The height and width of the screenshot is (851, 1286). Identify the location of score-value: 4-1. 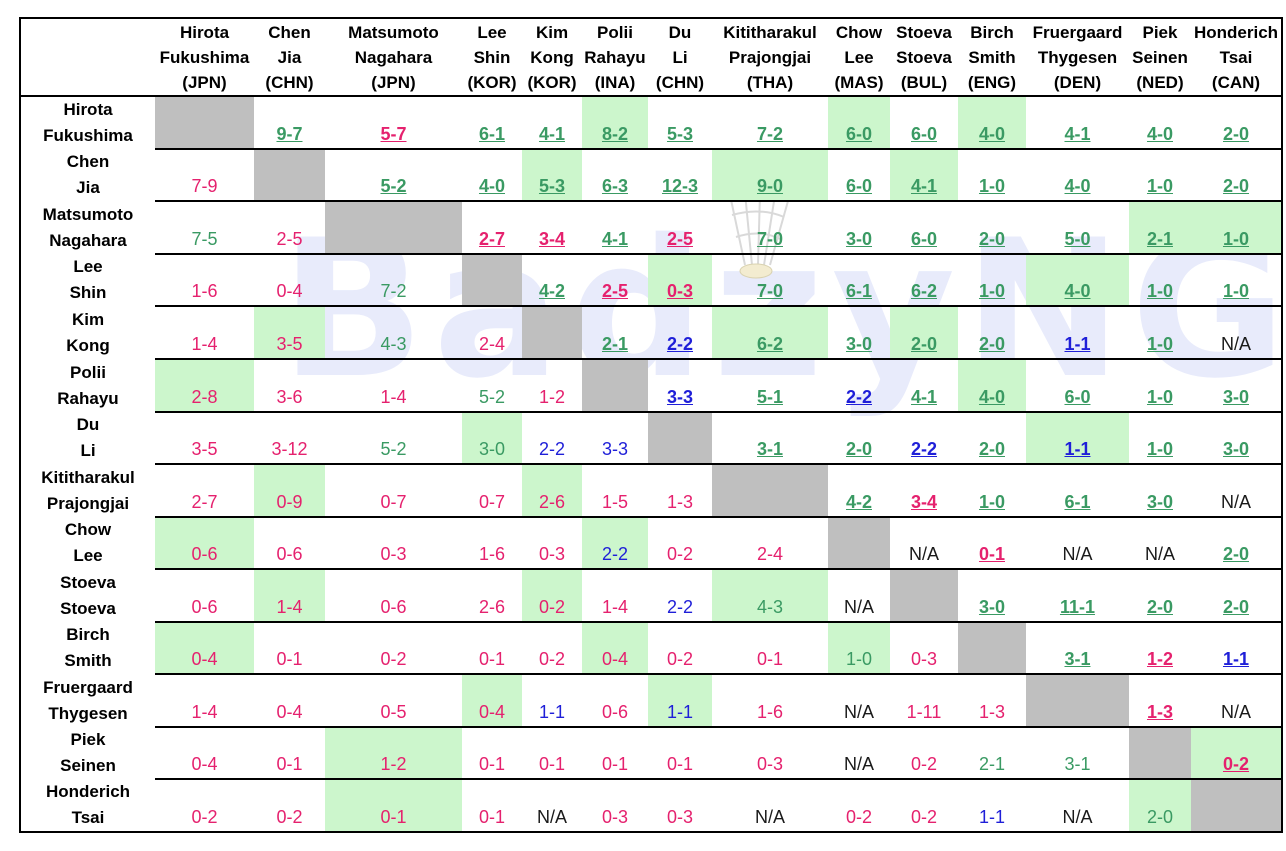
(1077, 133).